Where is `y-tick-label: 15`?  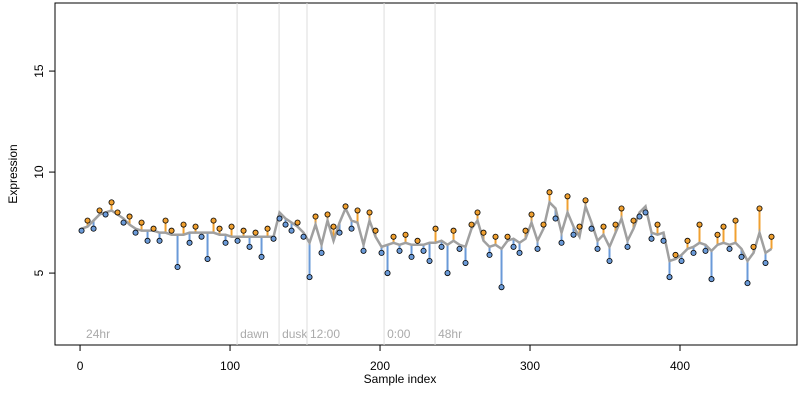 y-tick-label: 15 is located at coordinates (39, 71).